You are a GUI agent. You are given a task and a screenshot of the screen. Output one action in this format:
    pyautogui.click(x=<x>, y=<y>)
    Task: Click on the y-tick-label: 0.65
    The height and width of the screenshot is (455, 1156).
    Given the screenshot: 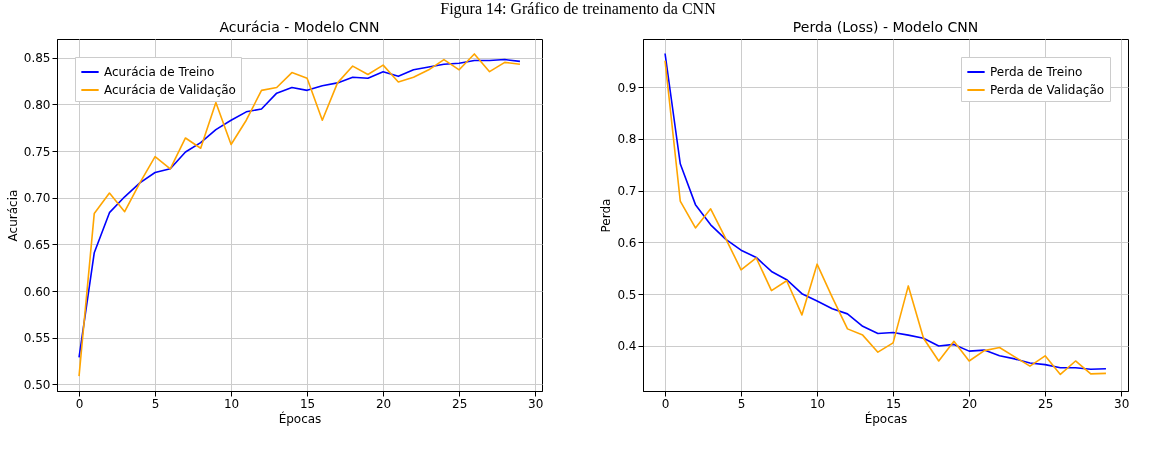 What is the action you would take?
    pyautogui.click(x=37, y=244)
    